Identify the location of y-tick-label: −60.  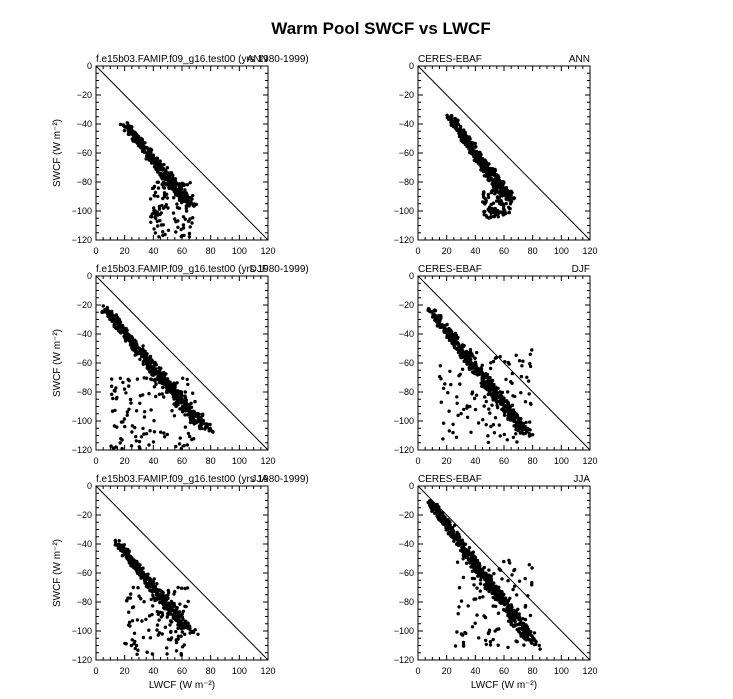
(84, 153).